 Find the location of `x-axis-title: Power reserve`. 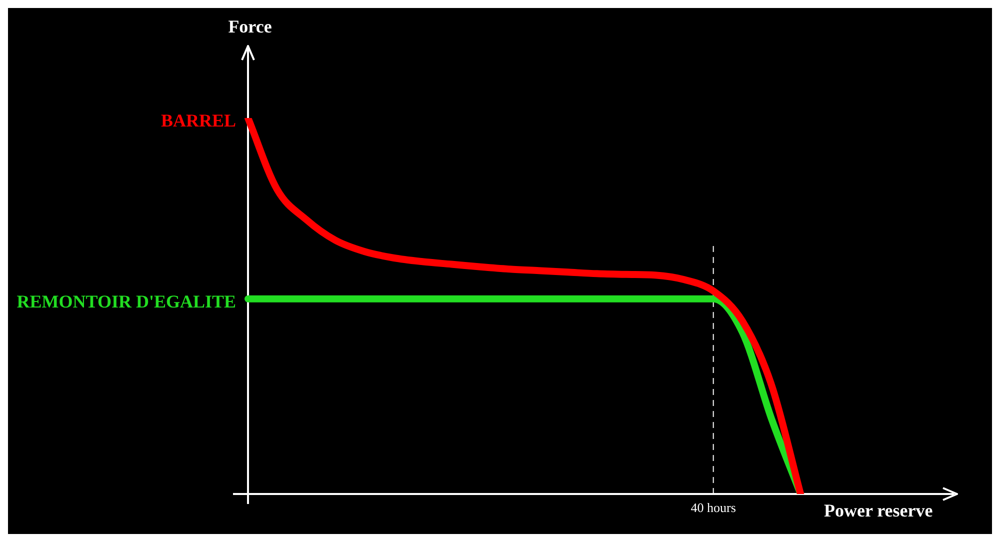

x-axis-title: Power reserve is located at coordinates (878, 510).